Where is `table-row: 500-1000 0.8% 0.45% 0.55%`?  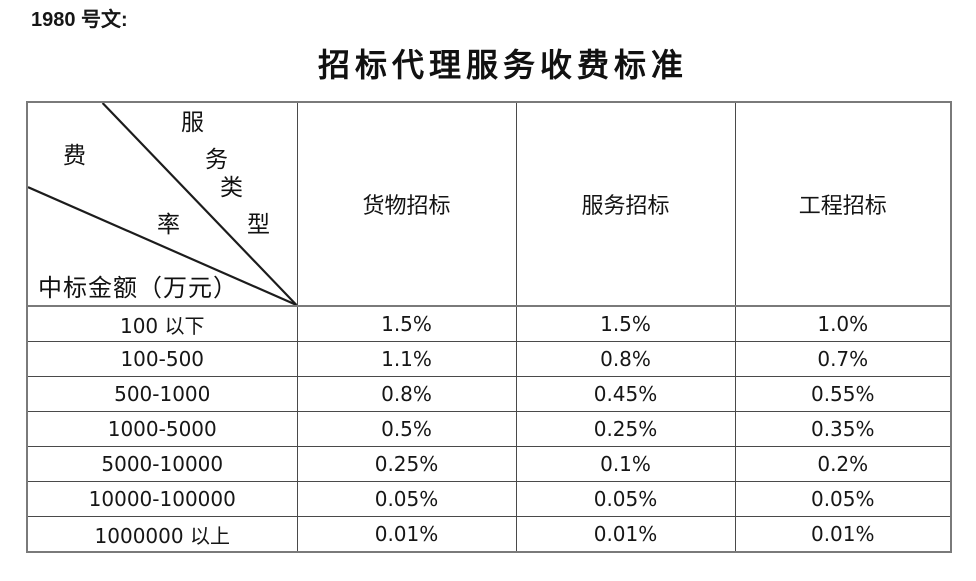 table-row: 500-1000 0.8% 0.45% 0.55% is located at coordinates (489, 394).